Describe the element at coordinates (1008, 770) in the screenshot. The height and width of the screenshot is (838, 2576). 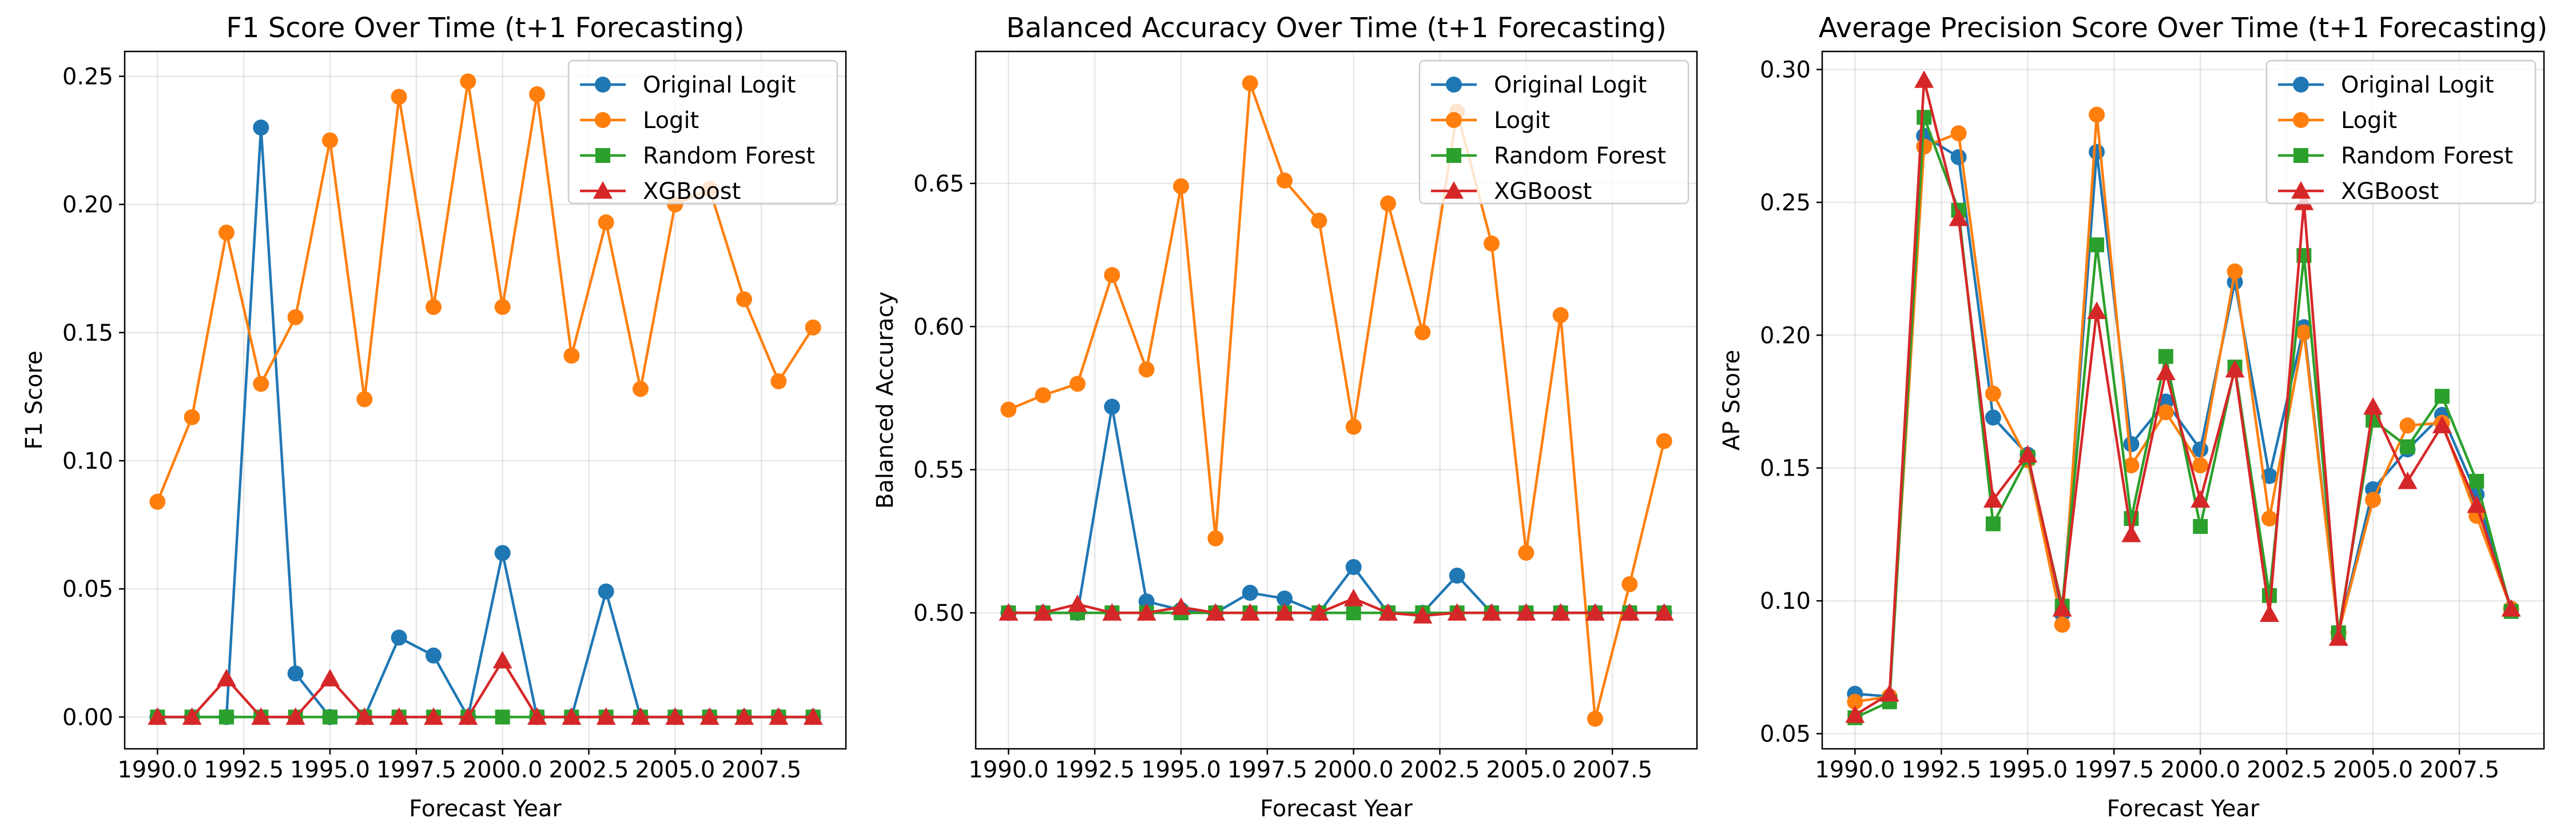
I see `x-tick-label: 1990.0` at that location.